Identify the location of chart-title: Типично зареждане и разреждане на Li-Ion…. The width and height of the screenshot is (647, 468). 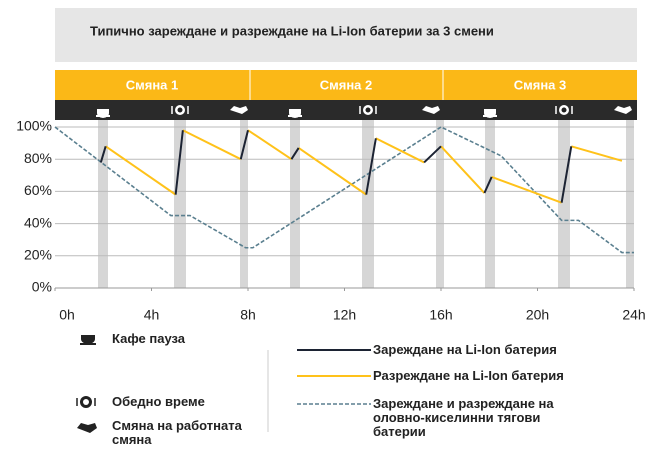
(292, 30).